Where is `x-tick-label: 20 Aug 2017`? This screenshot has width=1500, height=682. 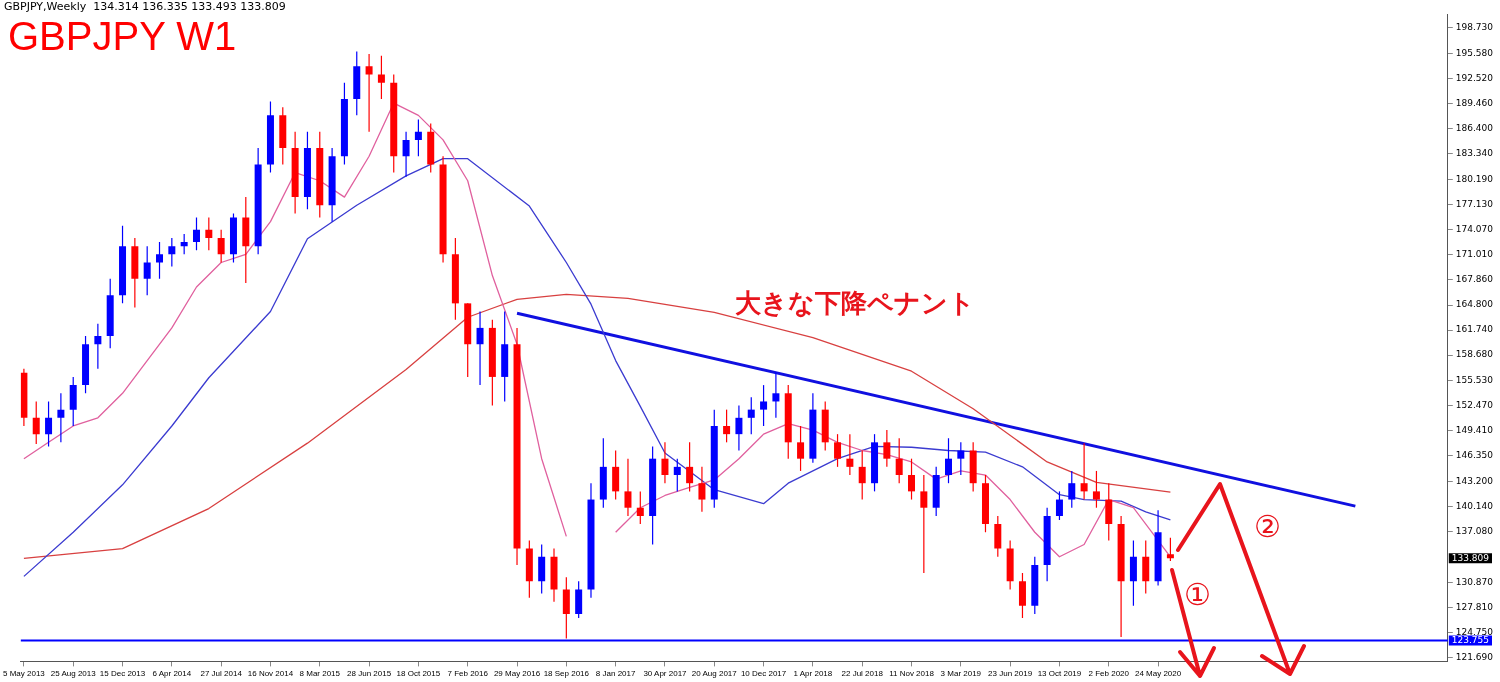 x-tick-label: 20 Aug 2017 is located at coordinates (714, 674).